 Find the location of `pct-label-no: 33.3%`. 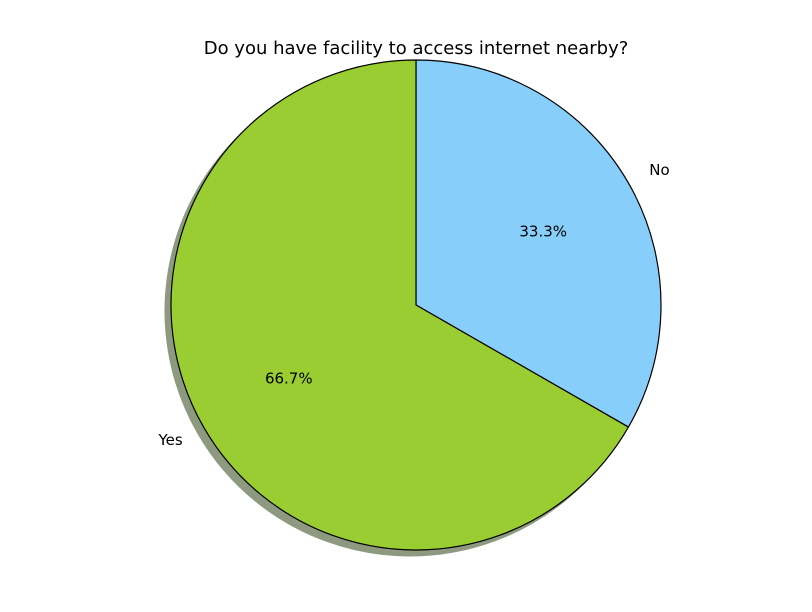

pct-label-no: 33.3% is located at coordinates (543, 231).